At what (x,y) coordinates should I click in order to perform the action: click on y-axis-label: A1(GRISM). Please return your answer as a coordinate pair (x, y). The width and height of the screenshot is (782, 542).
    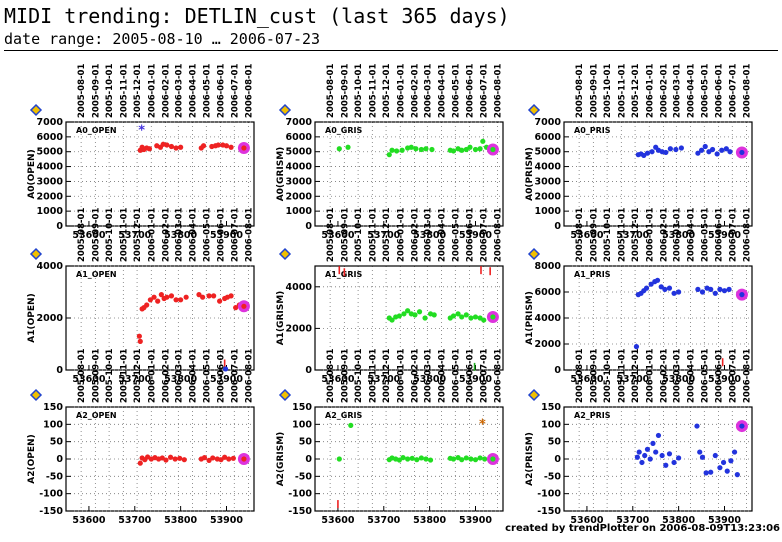
    Looking at the image, I should click on (281, 318).